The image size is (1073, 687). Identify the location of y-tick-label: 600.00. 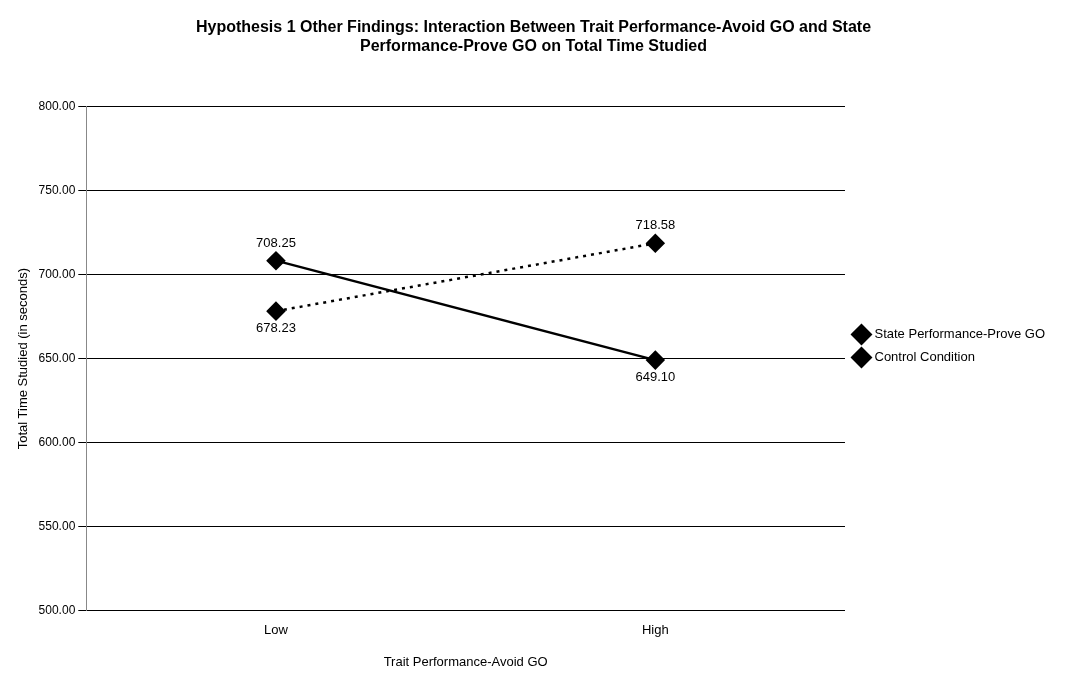
(57, 441).